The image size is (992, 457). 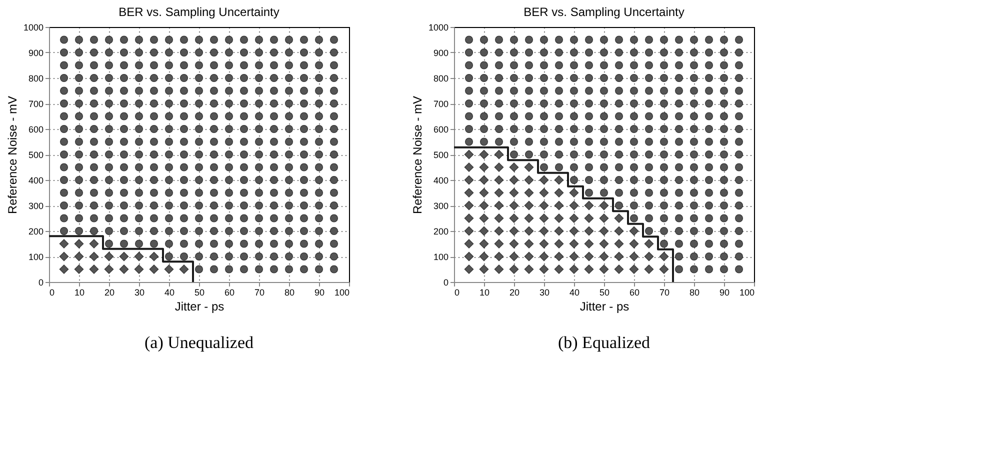 What do you see at coordinates (440, 53) in the screenshot?
I see `y-tick-label: 900` at bounding box center [440, 53].